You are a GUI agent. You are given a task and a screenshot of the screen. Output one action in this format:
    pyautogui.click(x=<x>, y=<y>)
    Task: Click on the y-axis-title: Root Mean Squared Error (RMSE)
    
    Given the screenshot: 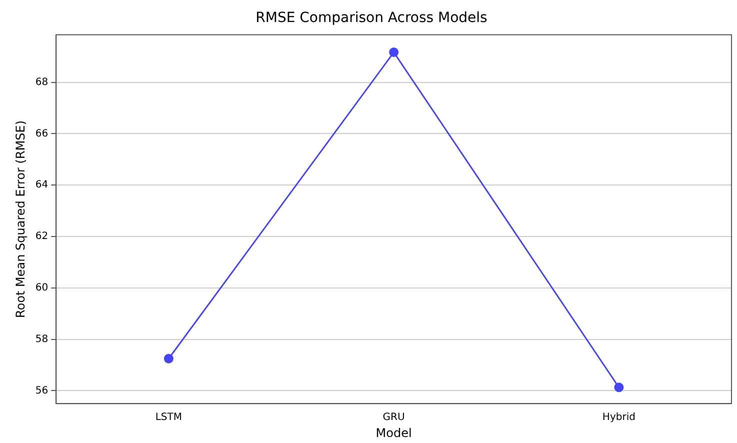 What is the action you would take?
    pyautogui.click(x=20, y=219)
    